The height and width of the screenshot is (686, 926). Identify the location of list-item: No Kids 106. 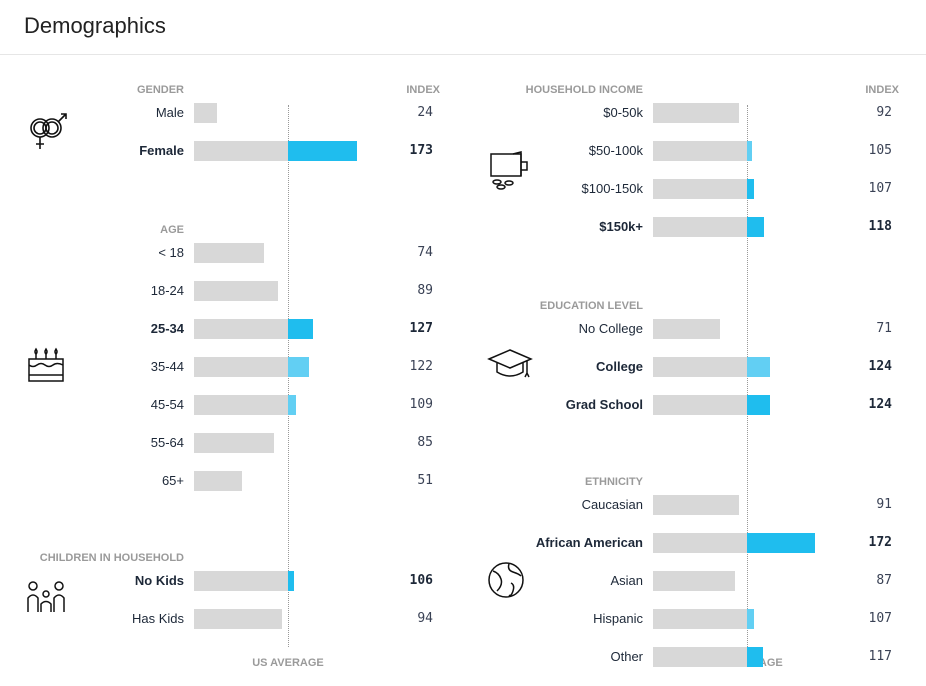
(216, 581).